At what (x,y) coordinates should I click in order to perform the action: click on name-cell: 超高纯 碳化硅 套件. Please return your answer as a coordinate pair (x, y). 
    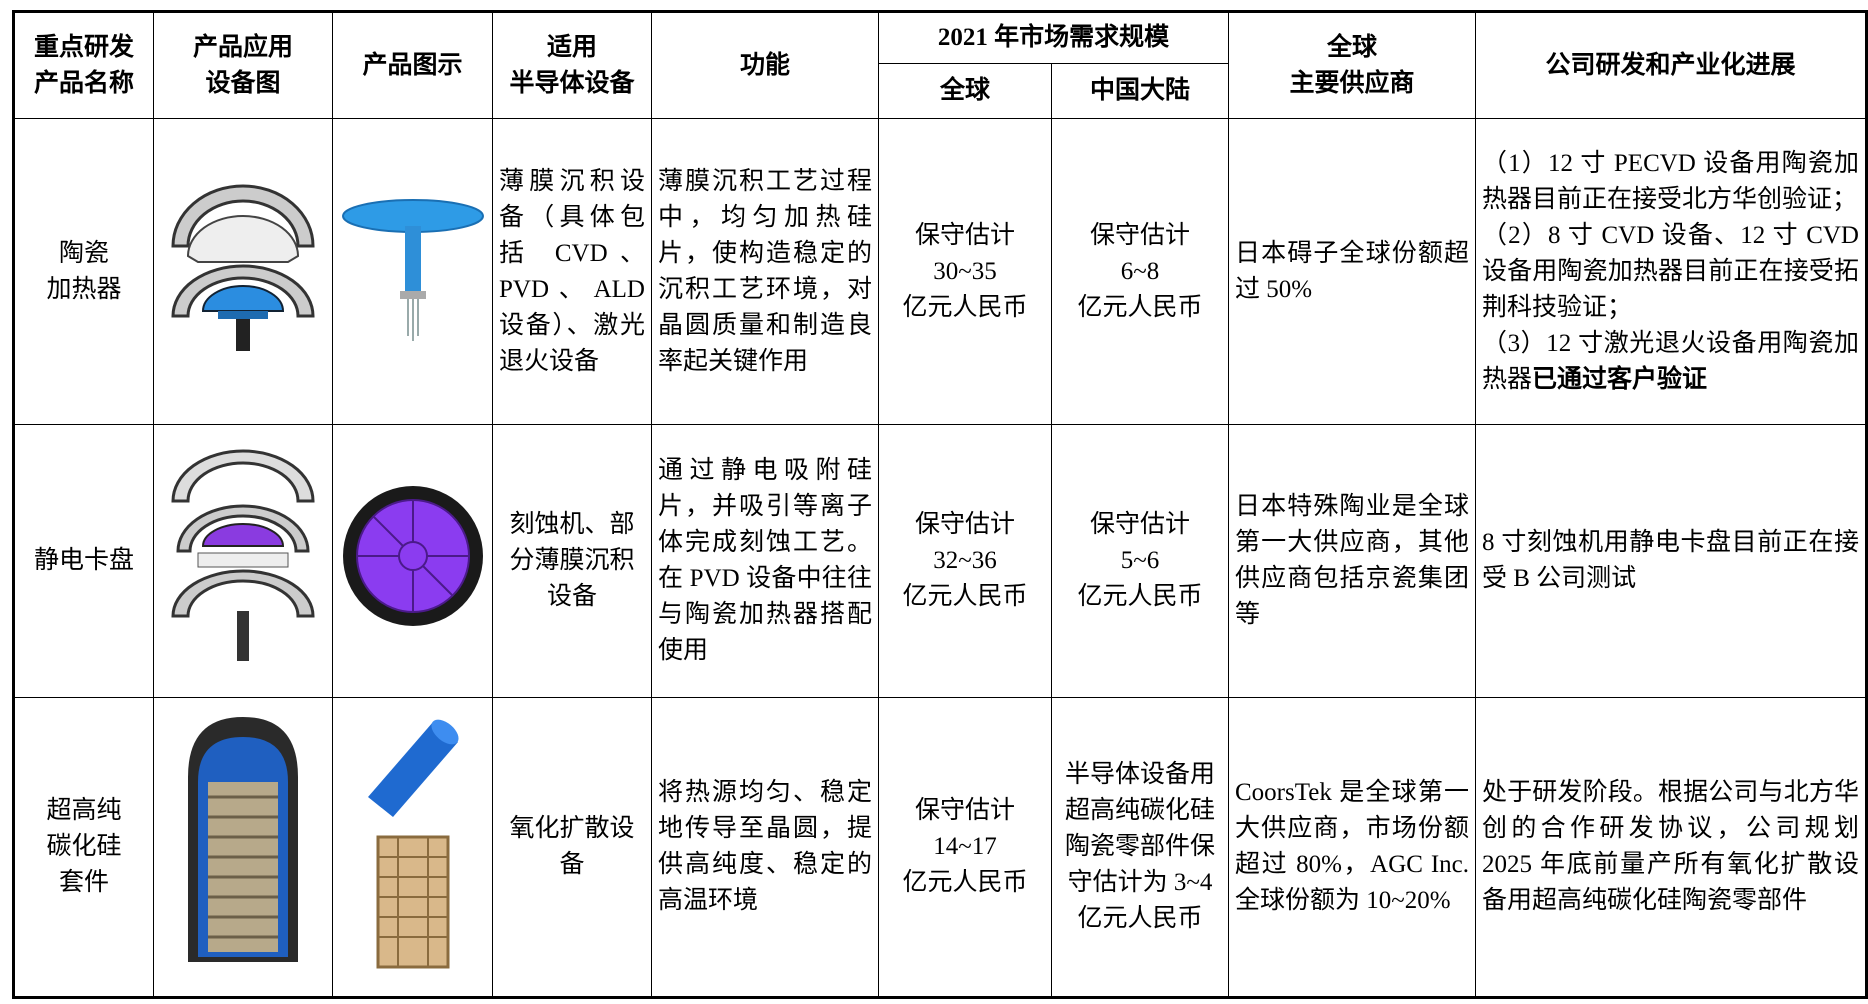
    Looking at the image, I should click on (83, 847).